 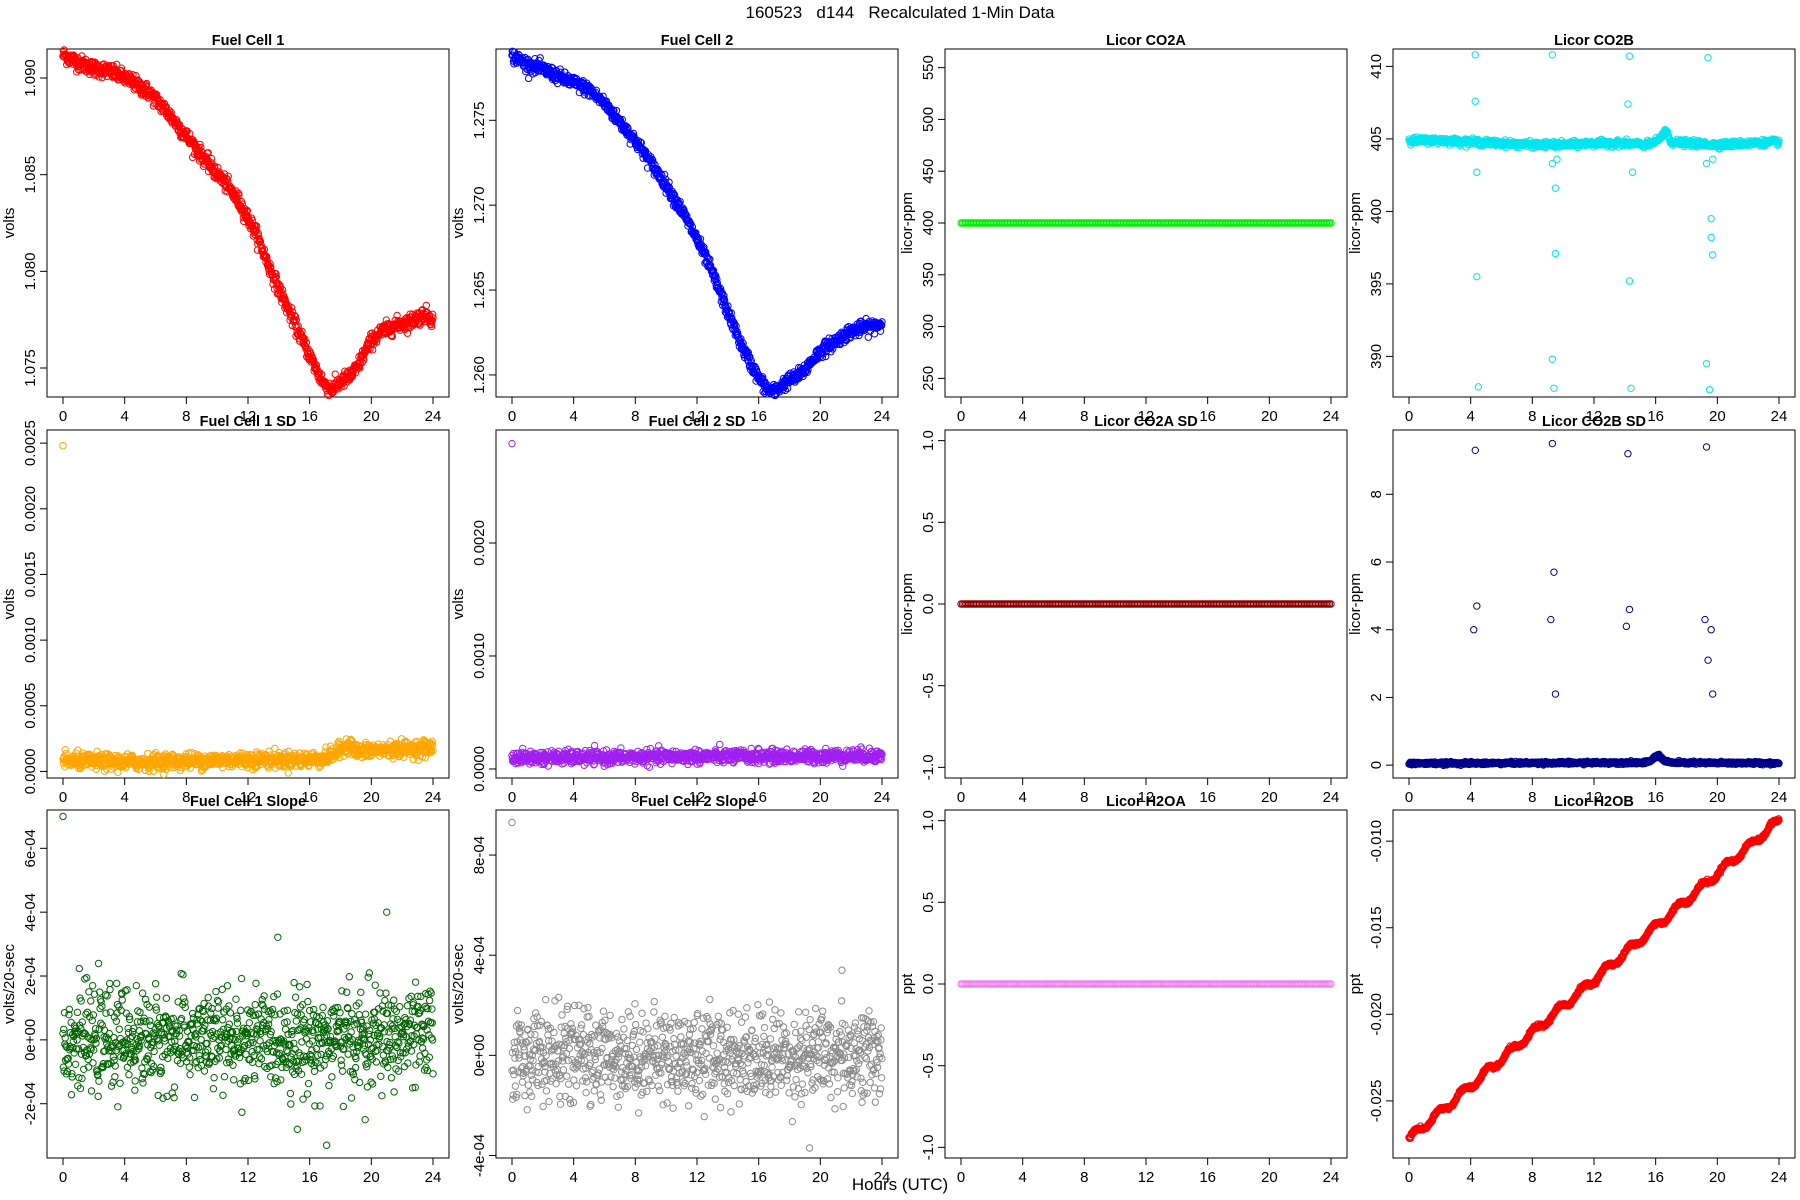 What do you see at coordinates (30, 78) in the screenshot?
I see `y-tick-label: 1.090` at bounding box center [30, 78].